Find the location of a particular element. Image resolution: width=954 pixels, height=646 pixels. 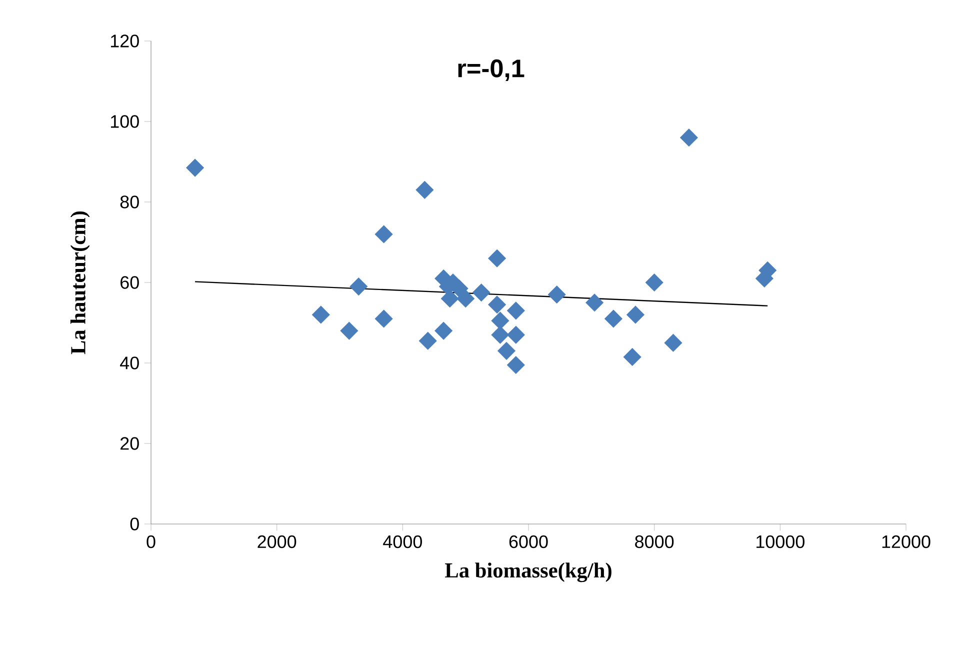

x-tick-label: 6000 is located at coordinates (528, 541).